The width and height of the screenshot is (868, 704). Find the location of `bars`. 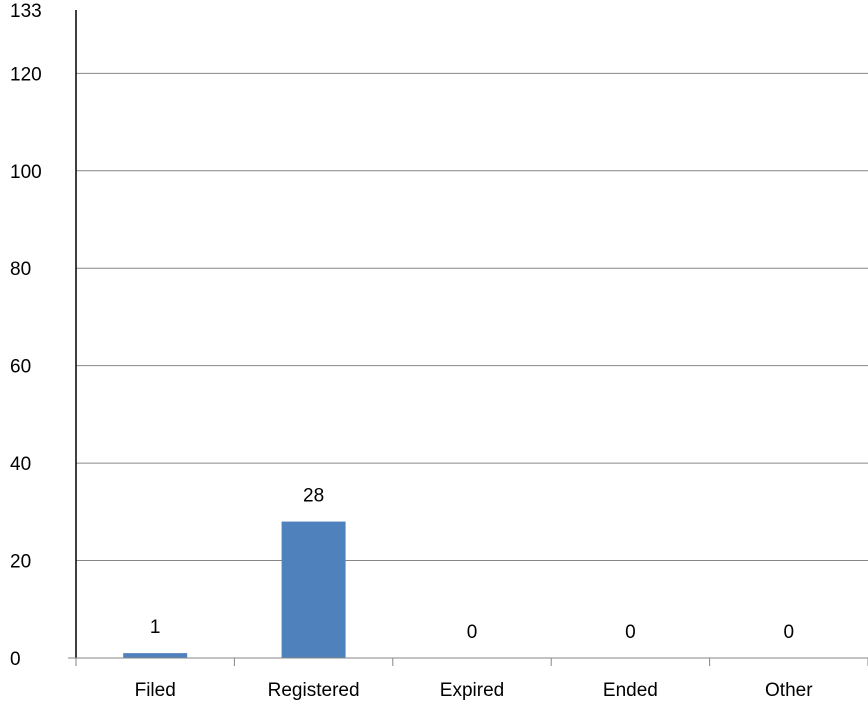

bars is located at coordinates (234, 589).